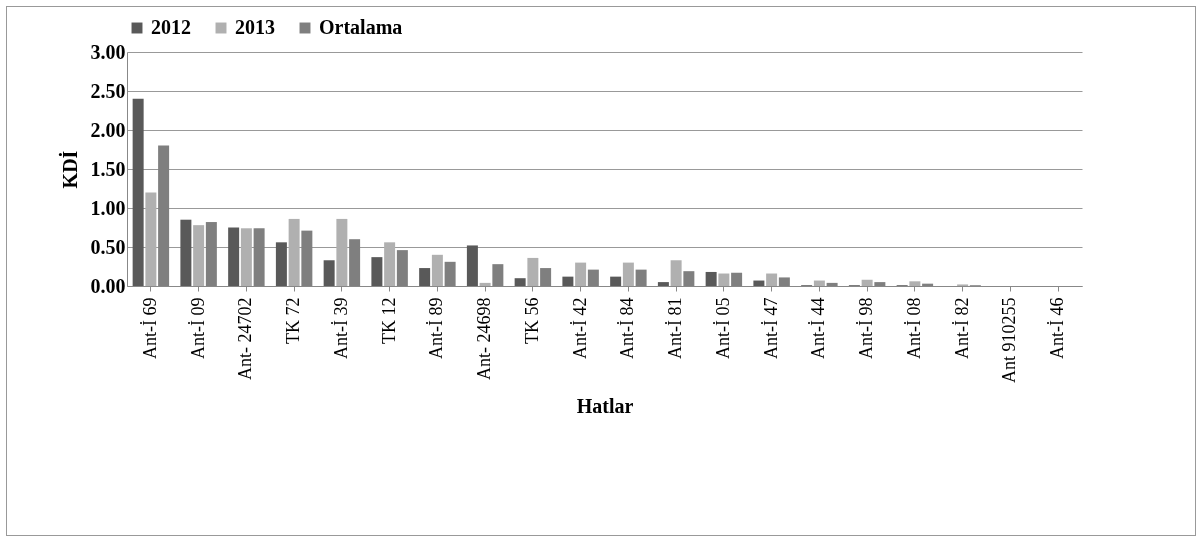 The height and width of the screenshot is (545, 1203). Describe the element at coordinates (108, 246) in the screenshot. I see `y-tick-label: 0.50` at that location.